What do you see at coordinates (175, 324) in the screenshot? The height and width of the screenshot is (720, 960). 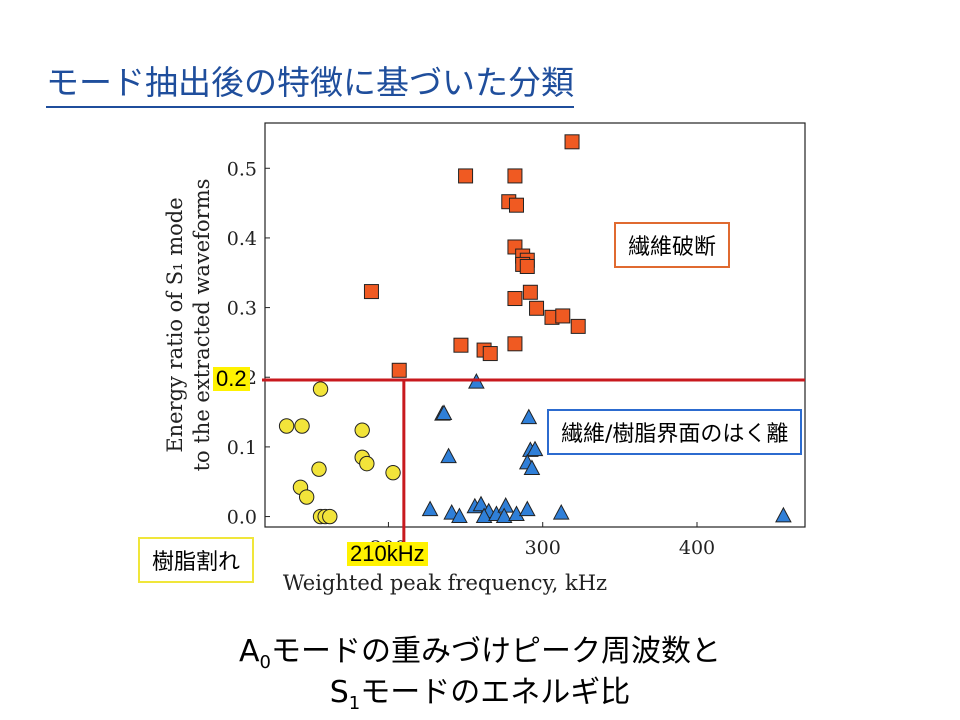 I see `y-axis-label-line-1: Energy ratio of S₁ mode` at bounding box center [175, 324].